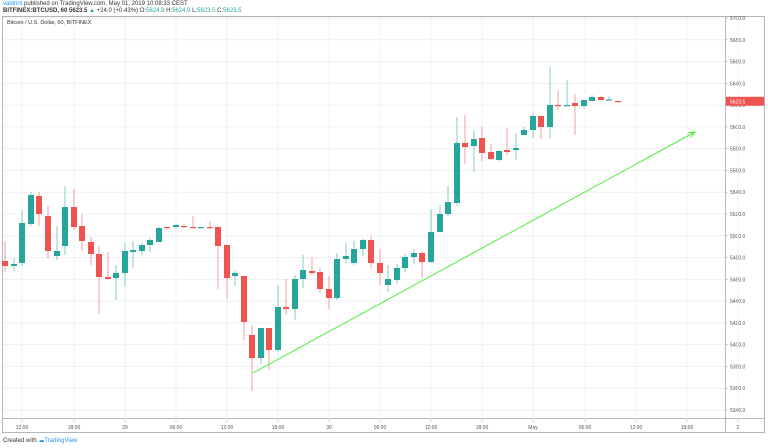 The height and width of the screenshot is (448, 768). Describe the element at coordinates (364, 426) in the screenshot. I see `time-axis` at that location.